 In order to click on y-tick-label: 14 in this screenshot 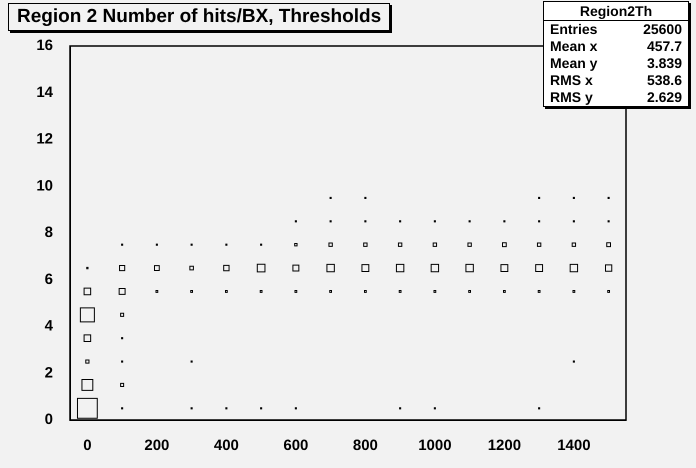, I will do `click(45, 92)`.